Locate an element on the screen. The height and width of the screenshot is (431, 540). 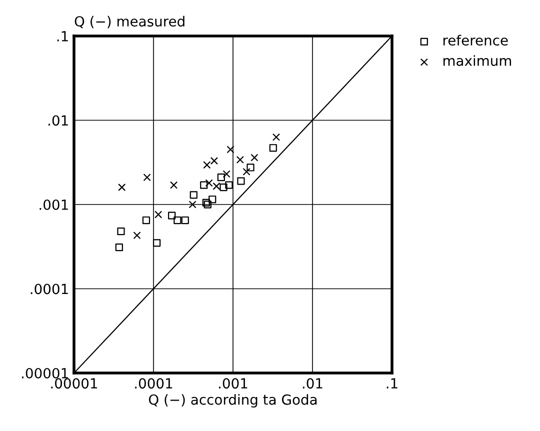
y-tick-label: .0001 is located at coordinates (49, 289).